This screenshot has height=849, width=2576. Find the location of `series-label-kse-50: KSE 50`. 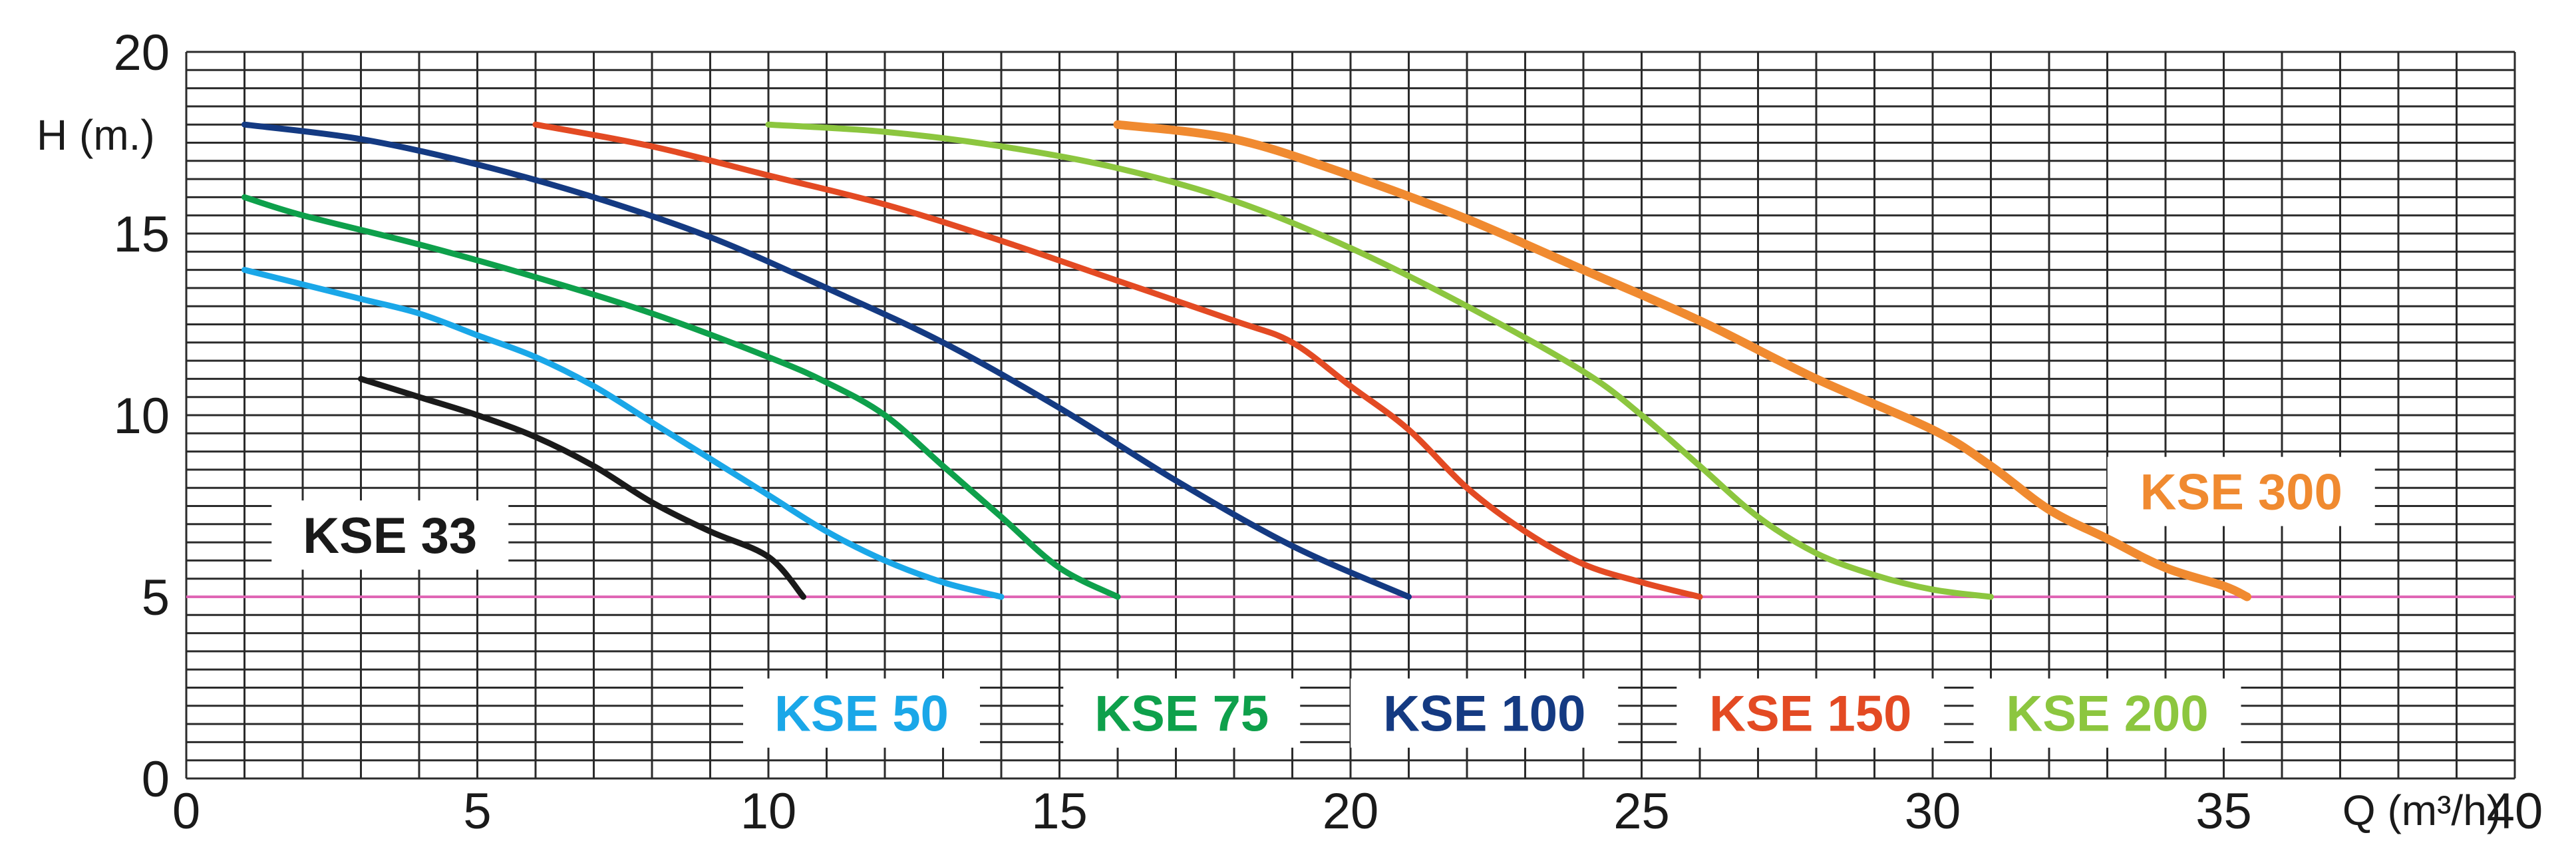

series-label-kse-50: KSE 50 is located at coordinates (861, 714).